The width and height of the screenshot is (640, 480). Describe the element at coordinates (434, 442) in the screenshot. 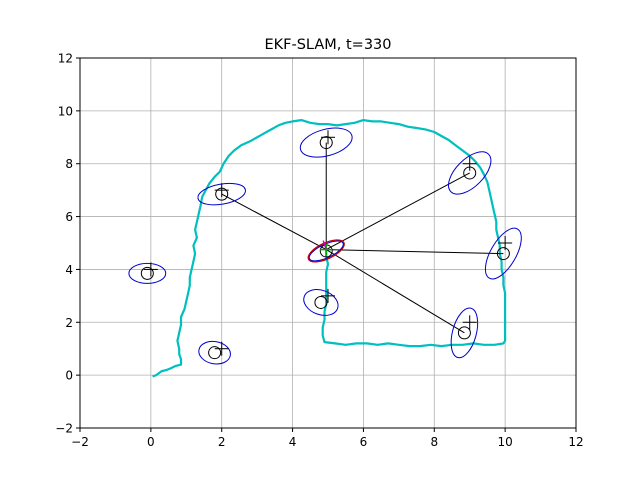

I see `x-tick-label: 8` at that location.